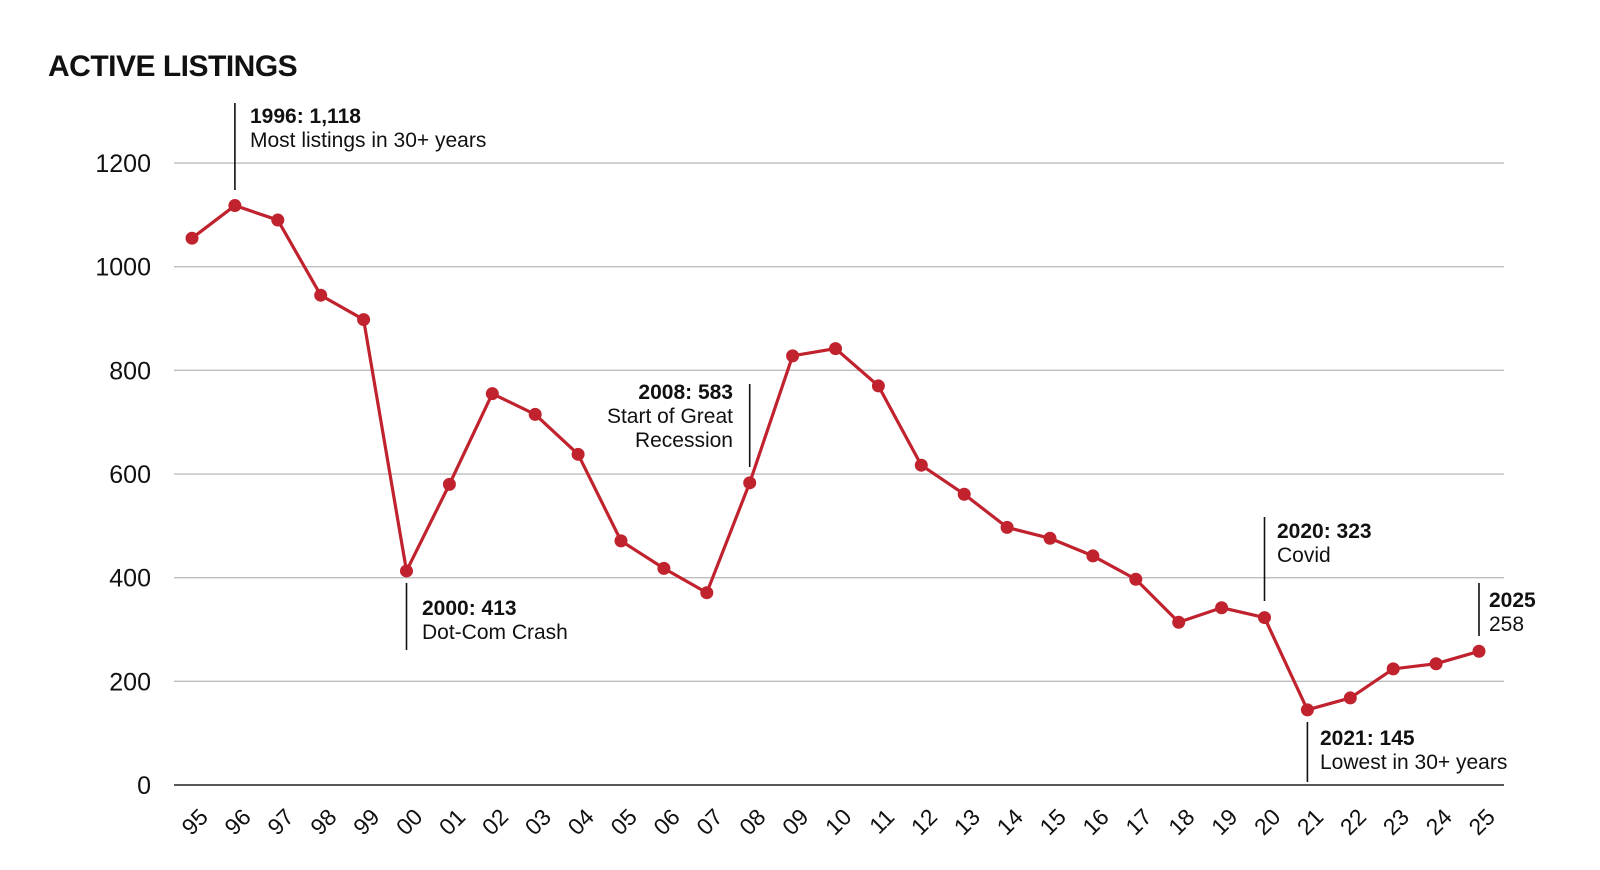  I want to click on annotation-text: Dot-Com Crash, so click(495, 632).